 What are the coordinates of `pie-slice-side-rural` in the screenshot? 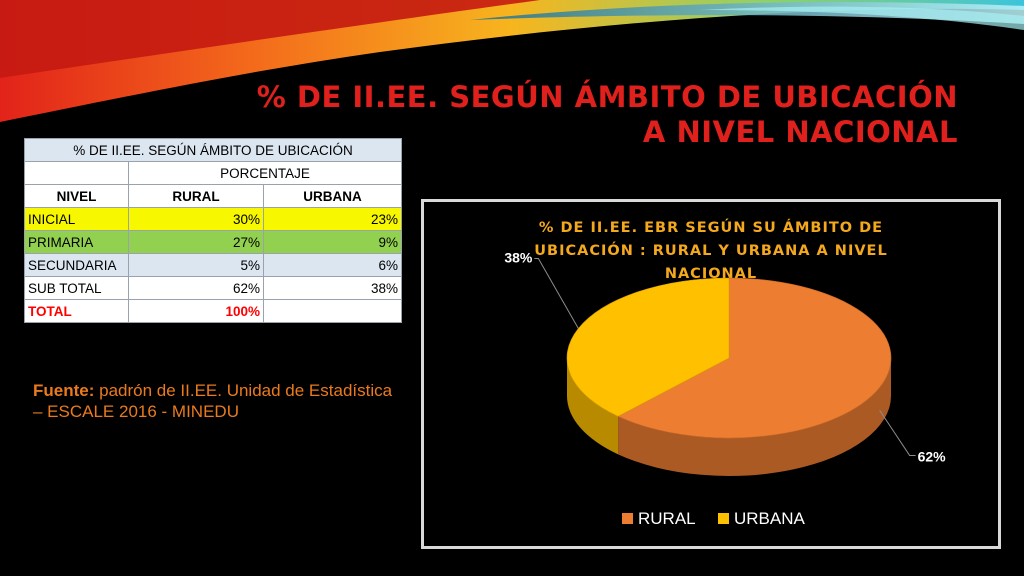 It's located at (754, 417).